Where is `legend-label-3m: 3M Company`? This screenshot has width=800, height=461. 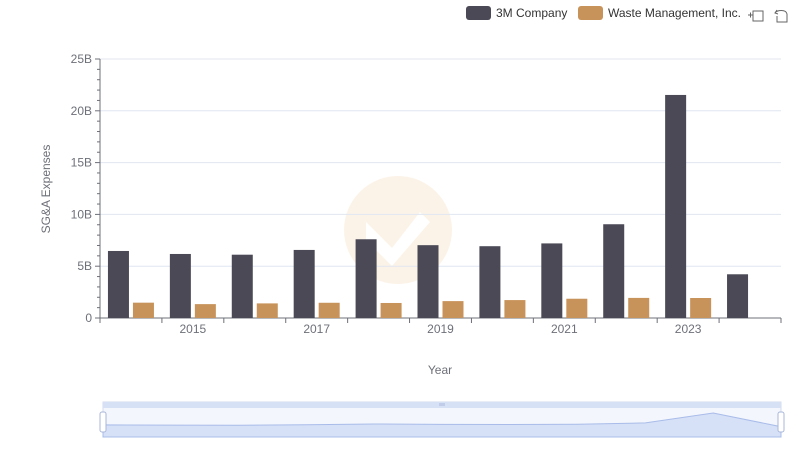 legend-label-3m: 3M Company is located at coordinates (531, 13).